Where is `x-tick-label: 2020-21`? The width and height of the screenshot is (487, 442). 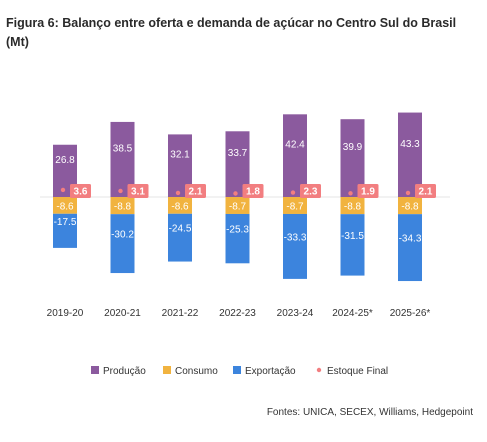
x-tick-label: 2020-21 is located at coordinates (122, 313).